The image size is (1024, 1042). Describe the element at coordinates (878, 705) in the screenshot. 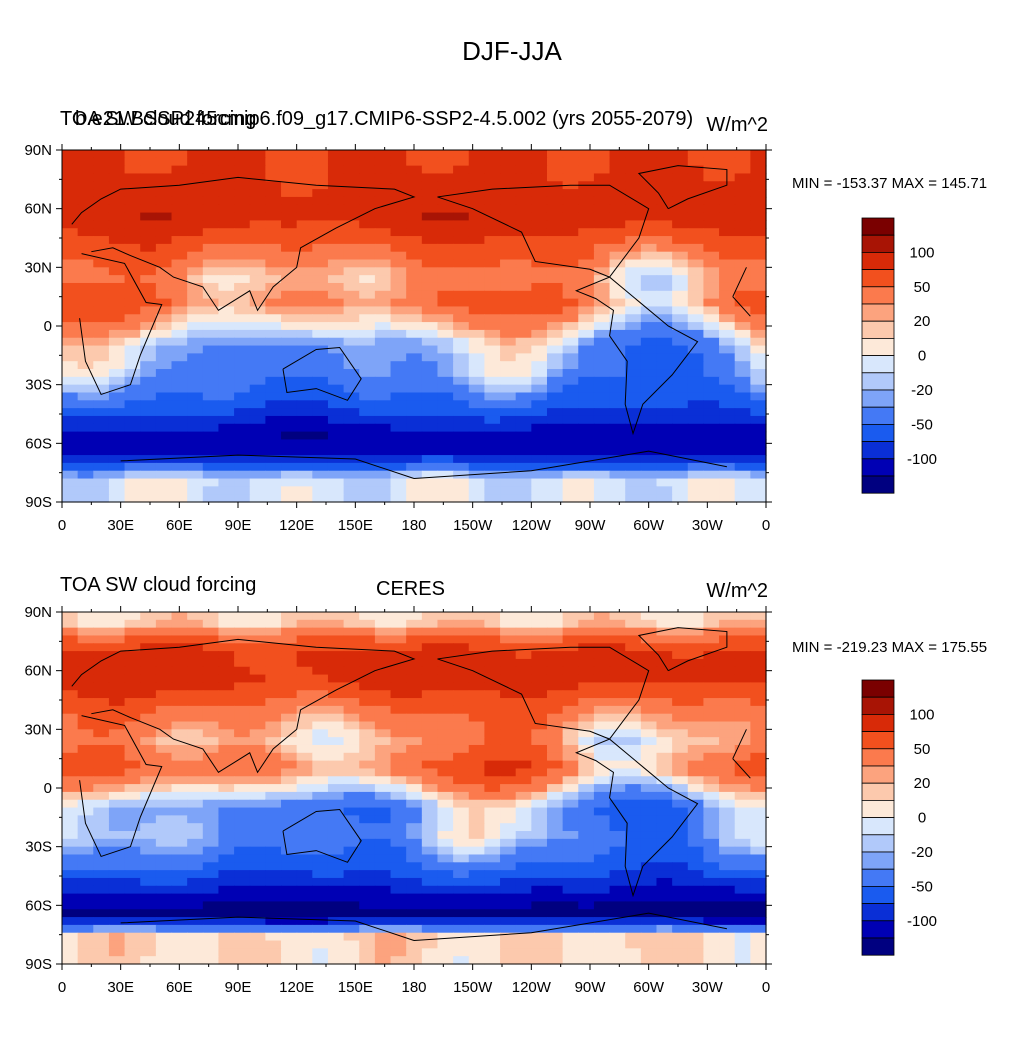

I see `colorbar-swatch` at that location.